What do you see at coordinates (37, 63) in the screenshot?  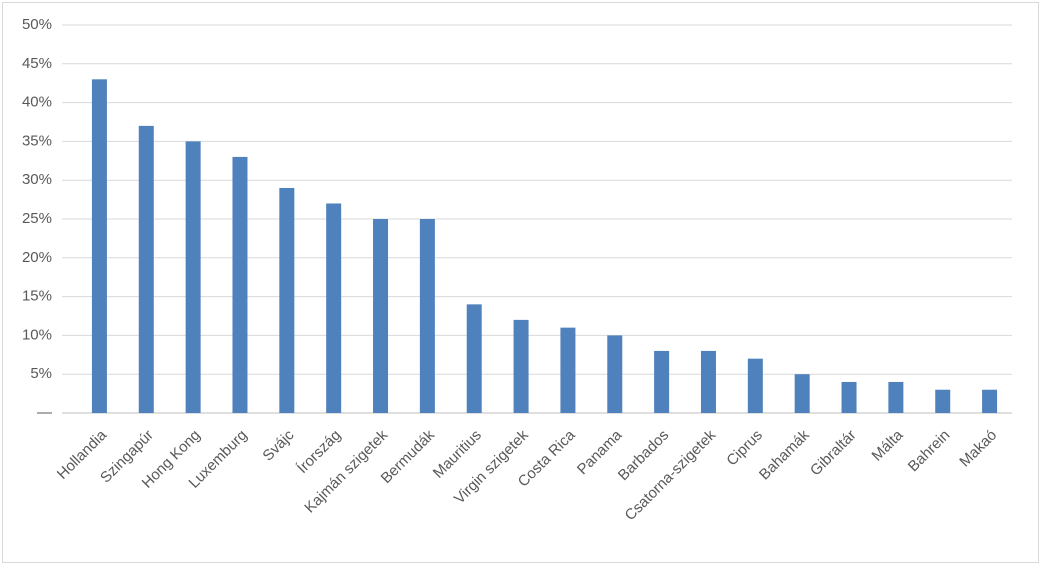 I see `y-tick-label: 45%` at bounding box center [37, 63].